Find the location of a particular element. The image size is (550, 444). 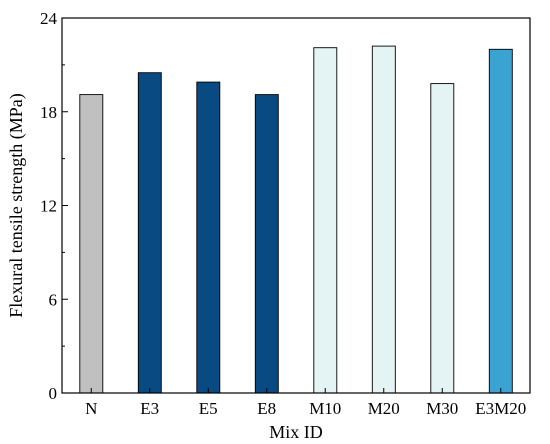

x-tick-label: M20 is located at coordinates (384, 408).